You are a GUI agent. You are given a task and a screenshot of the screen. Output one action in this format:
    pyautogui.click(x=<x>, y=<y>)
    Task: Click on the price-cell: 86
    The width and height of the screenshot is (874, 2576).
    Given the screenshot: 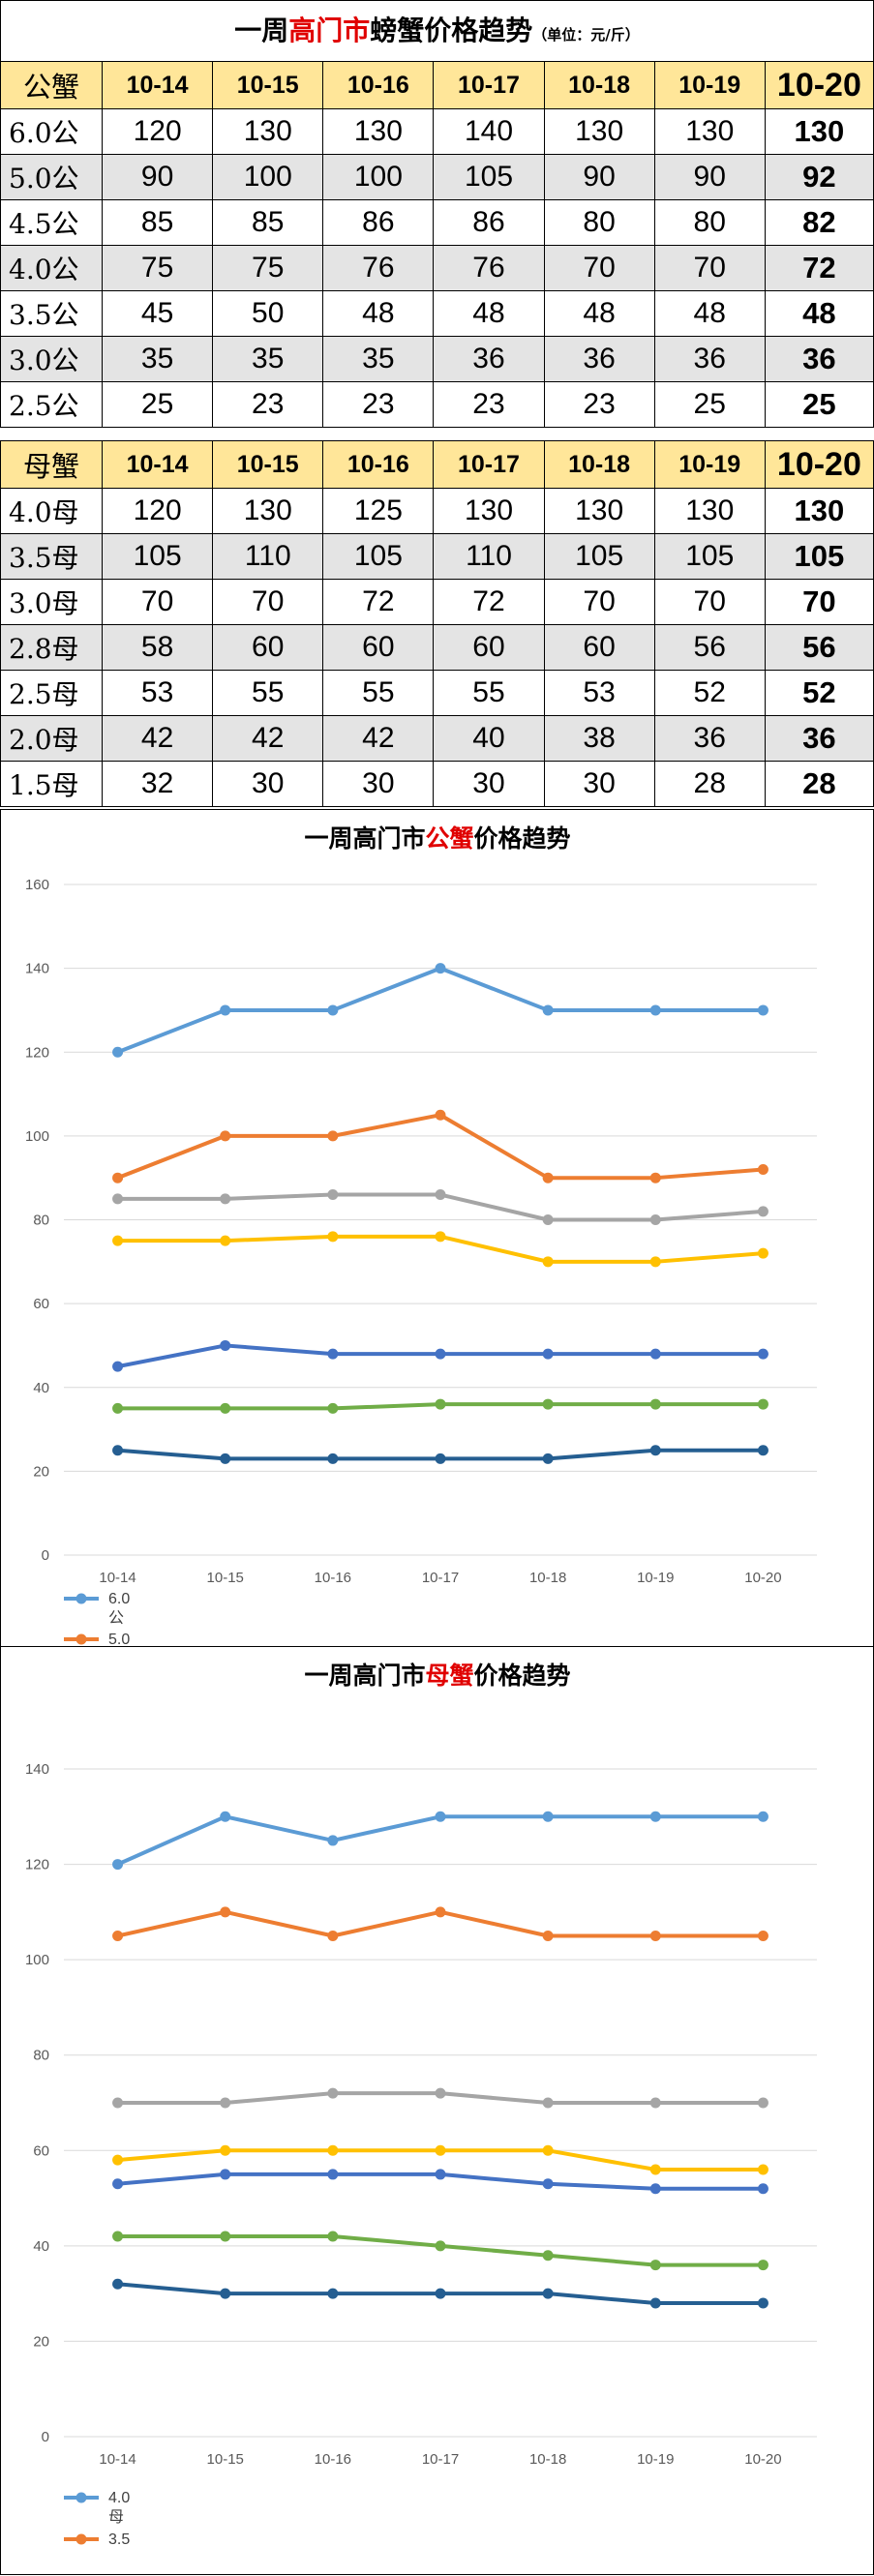 What is the action you would take?
    pyautogui.click(x=378, y=222)
    